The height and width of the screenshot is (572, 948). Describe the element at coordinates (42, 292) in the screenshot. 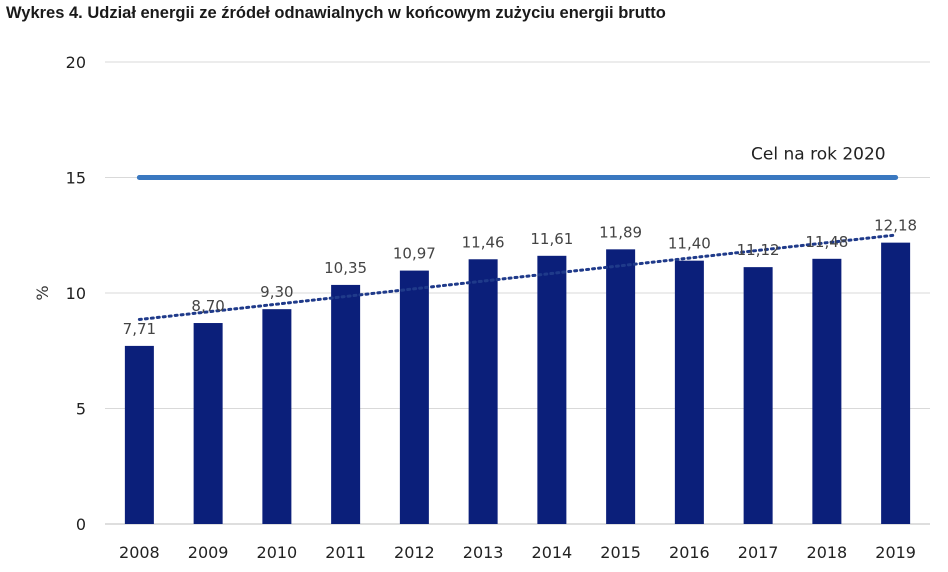

I see `y-axis-label: %` at that location.